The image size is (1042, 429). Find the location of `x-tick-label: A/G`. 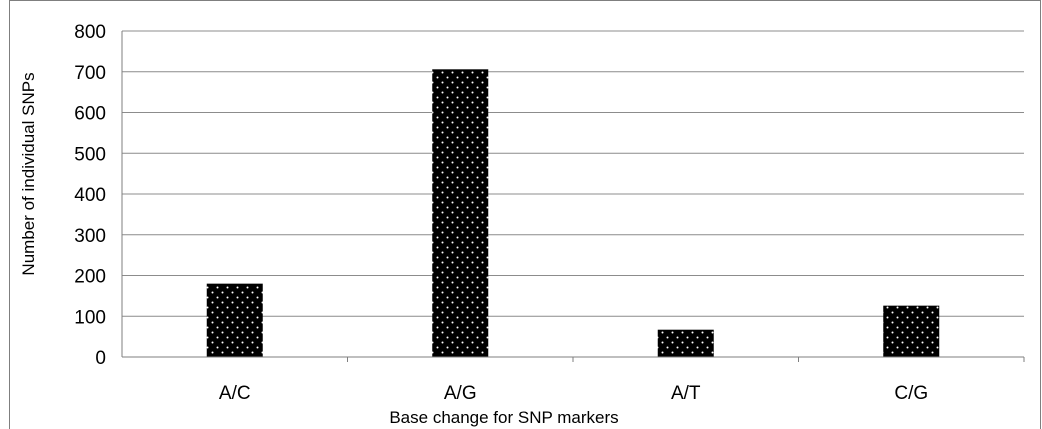

x-tick-label: A/G is located at coordinates (460, 393).